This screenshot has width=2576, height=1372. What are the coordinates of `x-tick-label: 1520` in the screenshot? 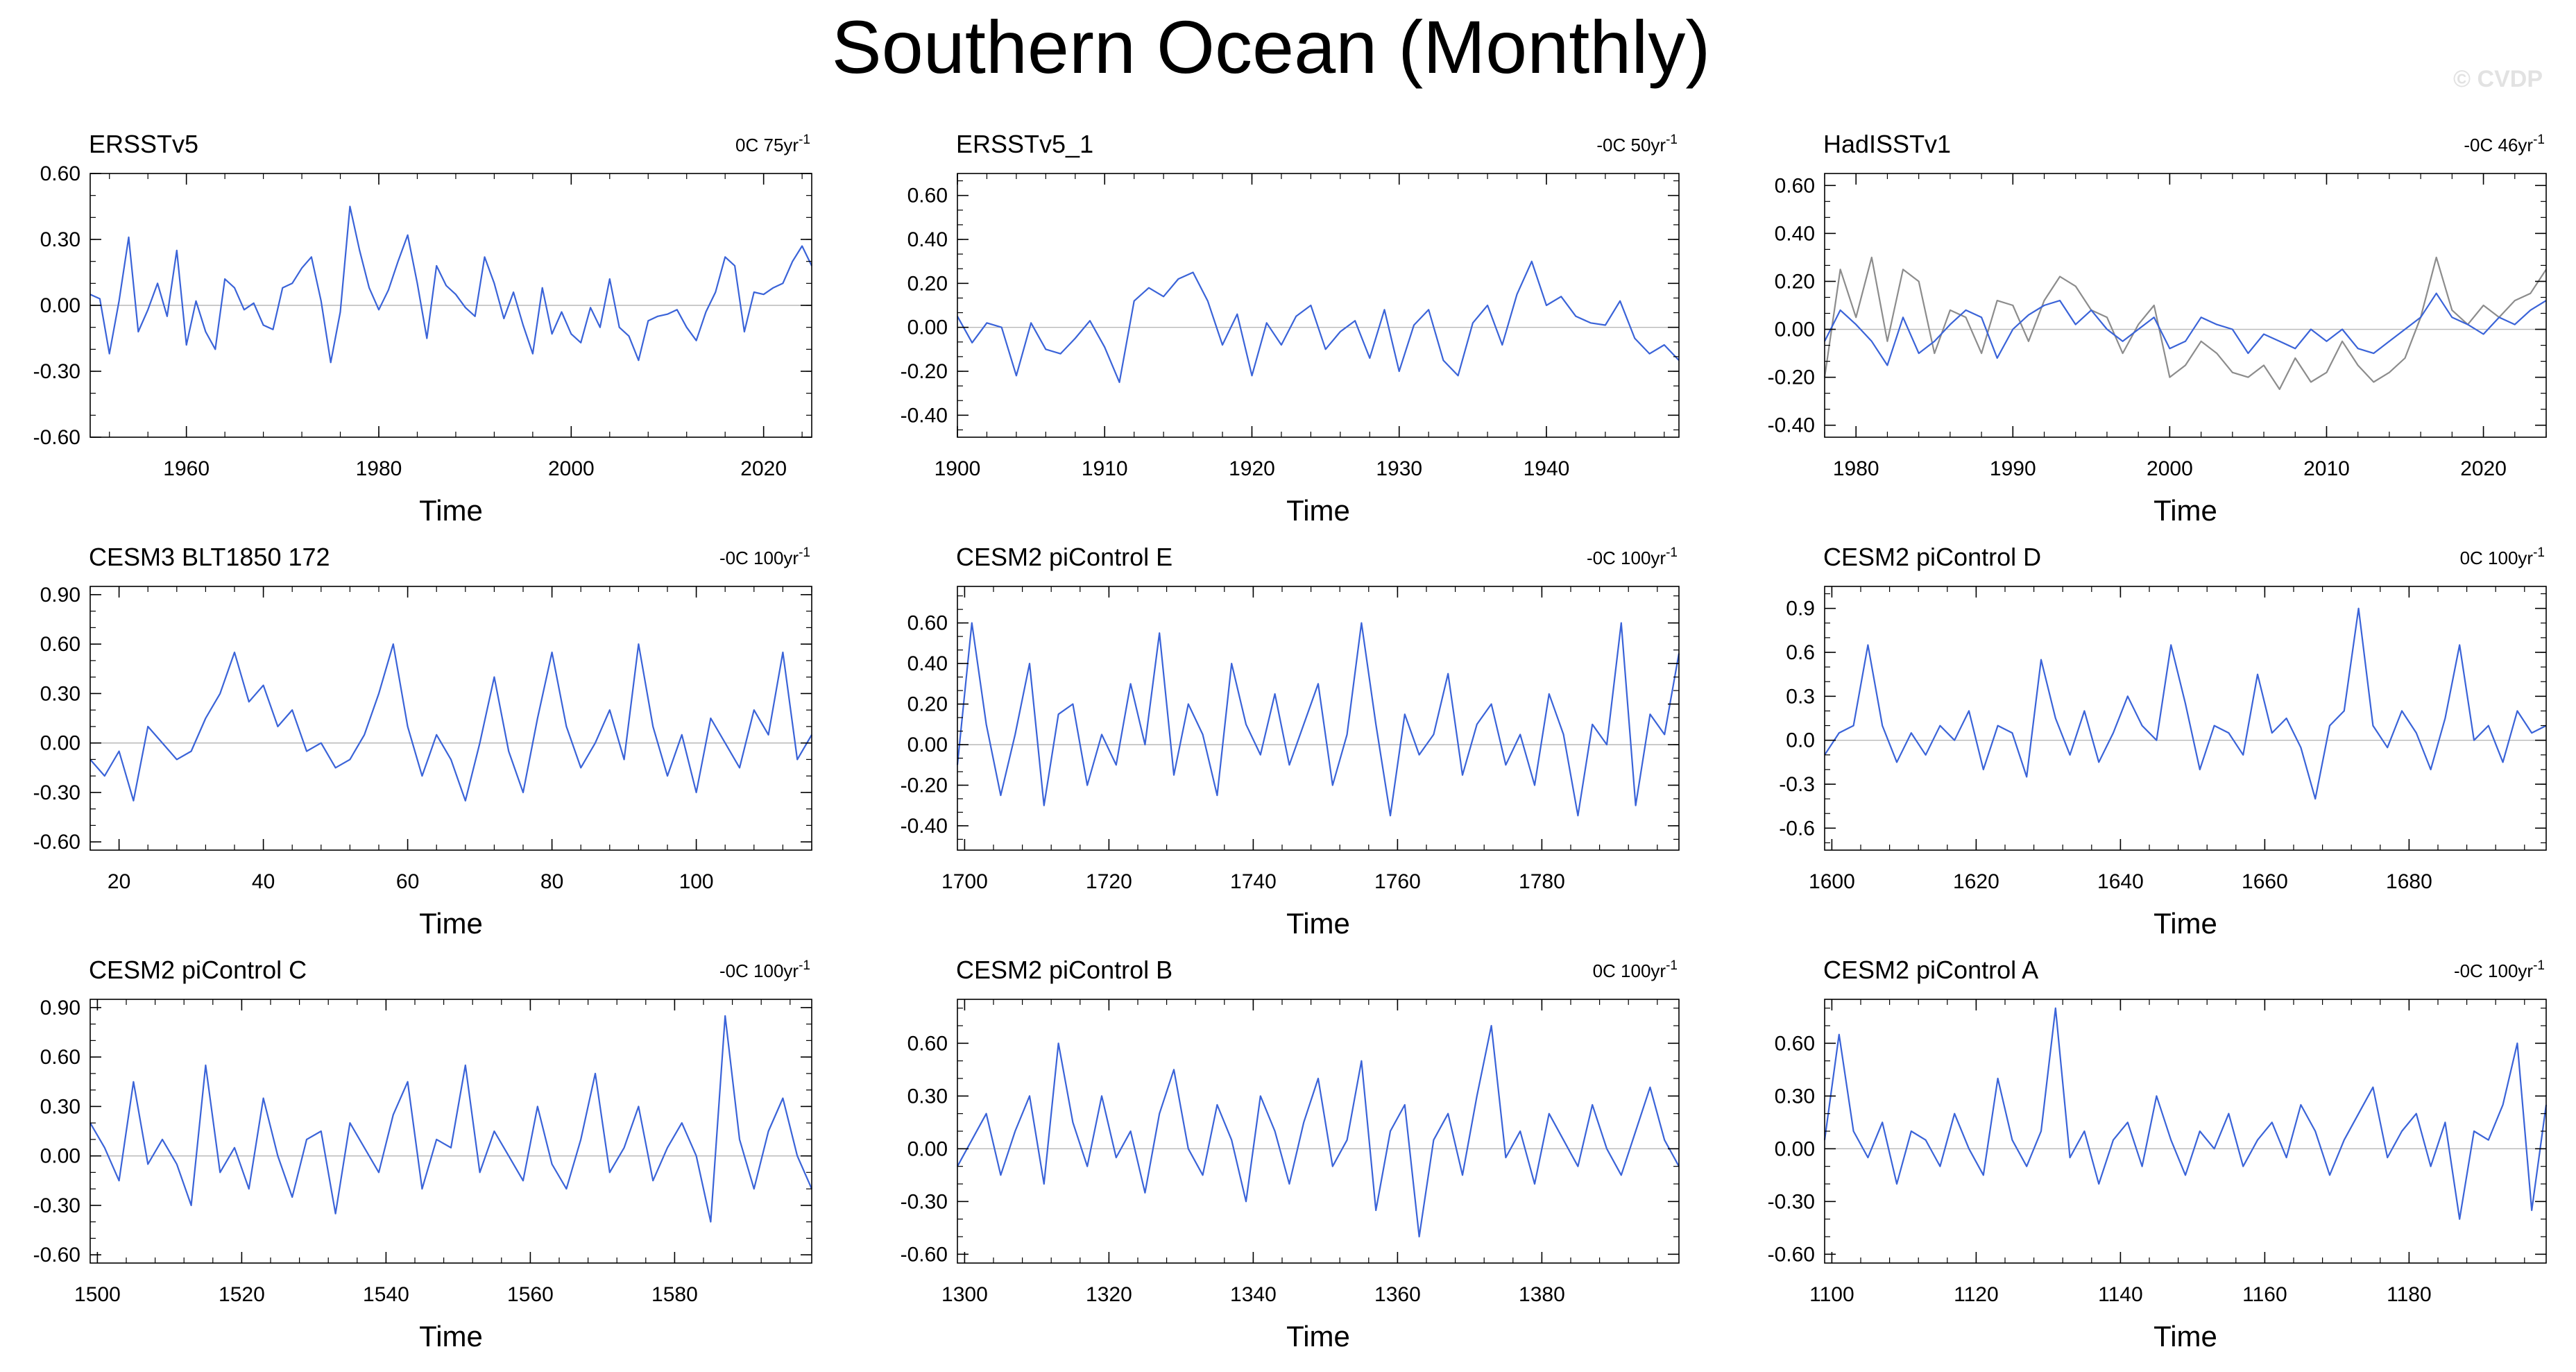 It's located at (242, 1294).